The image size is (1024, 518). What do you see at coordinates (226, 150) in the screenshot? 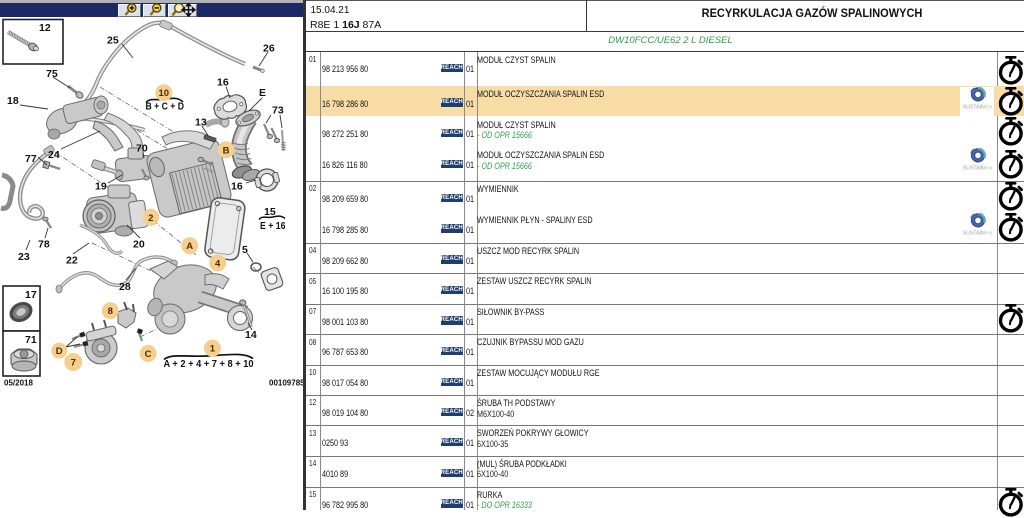
I see `svg-text: B` at bounding box center [226, 150].